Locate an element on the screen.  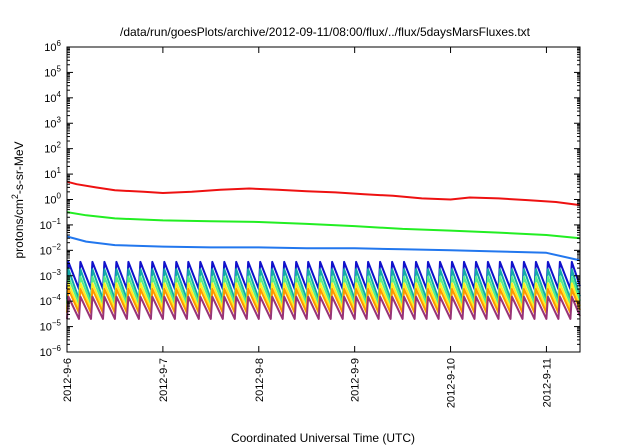
y-tick-exponent: −1 is located at coordinates (57, 221).